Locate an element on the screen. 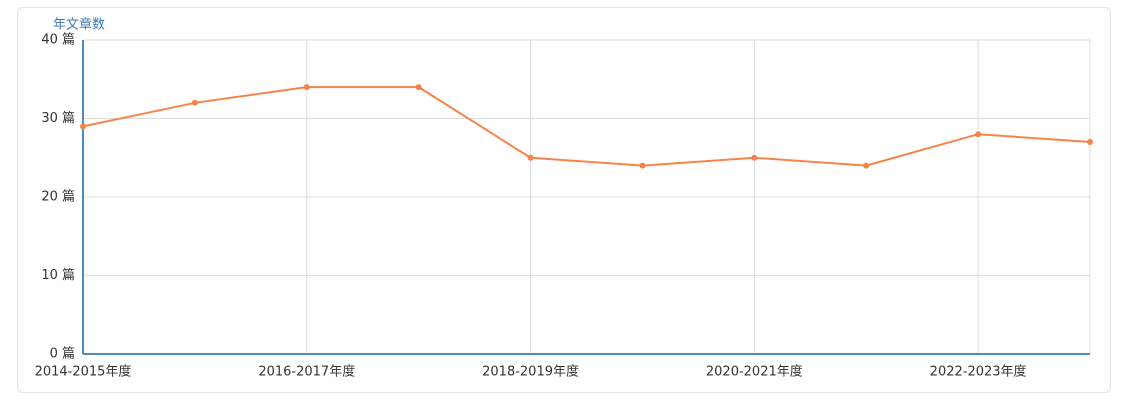 Image resolution: width=1129 pixels, height=406 pixels. x-tick-label: 2014-2015年度 is located at coordinates (83, 372).